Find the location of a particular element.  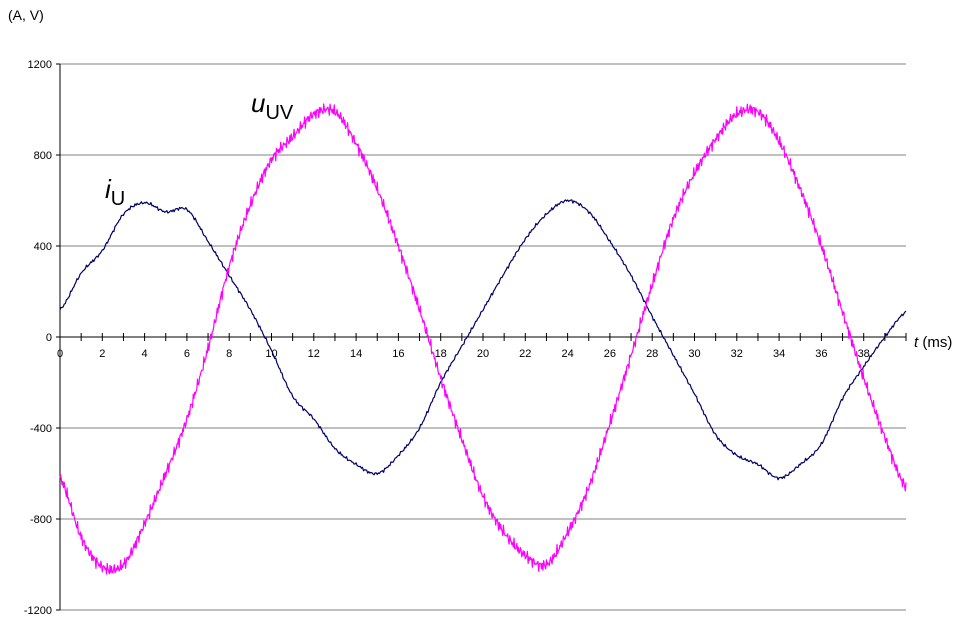

x-tick-label: 14 is located at coordinates (356, 354).